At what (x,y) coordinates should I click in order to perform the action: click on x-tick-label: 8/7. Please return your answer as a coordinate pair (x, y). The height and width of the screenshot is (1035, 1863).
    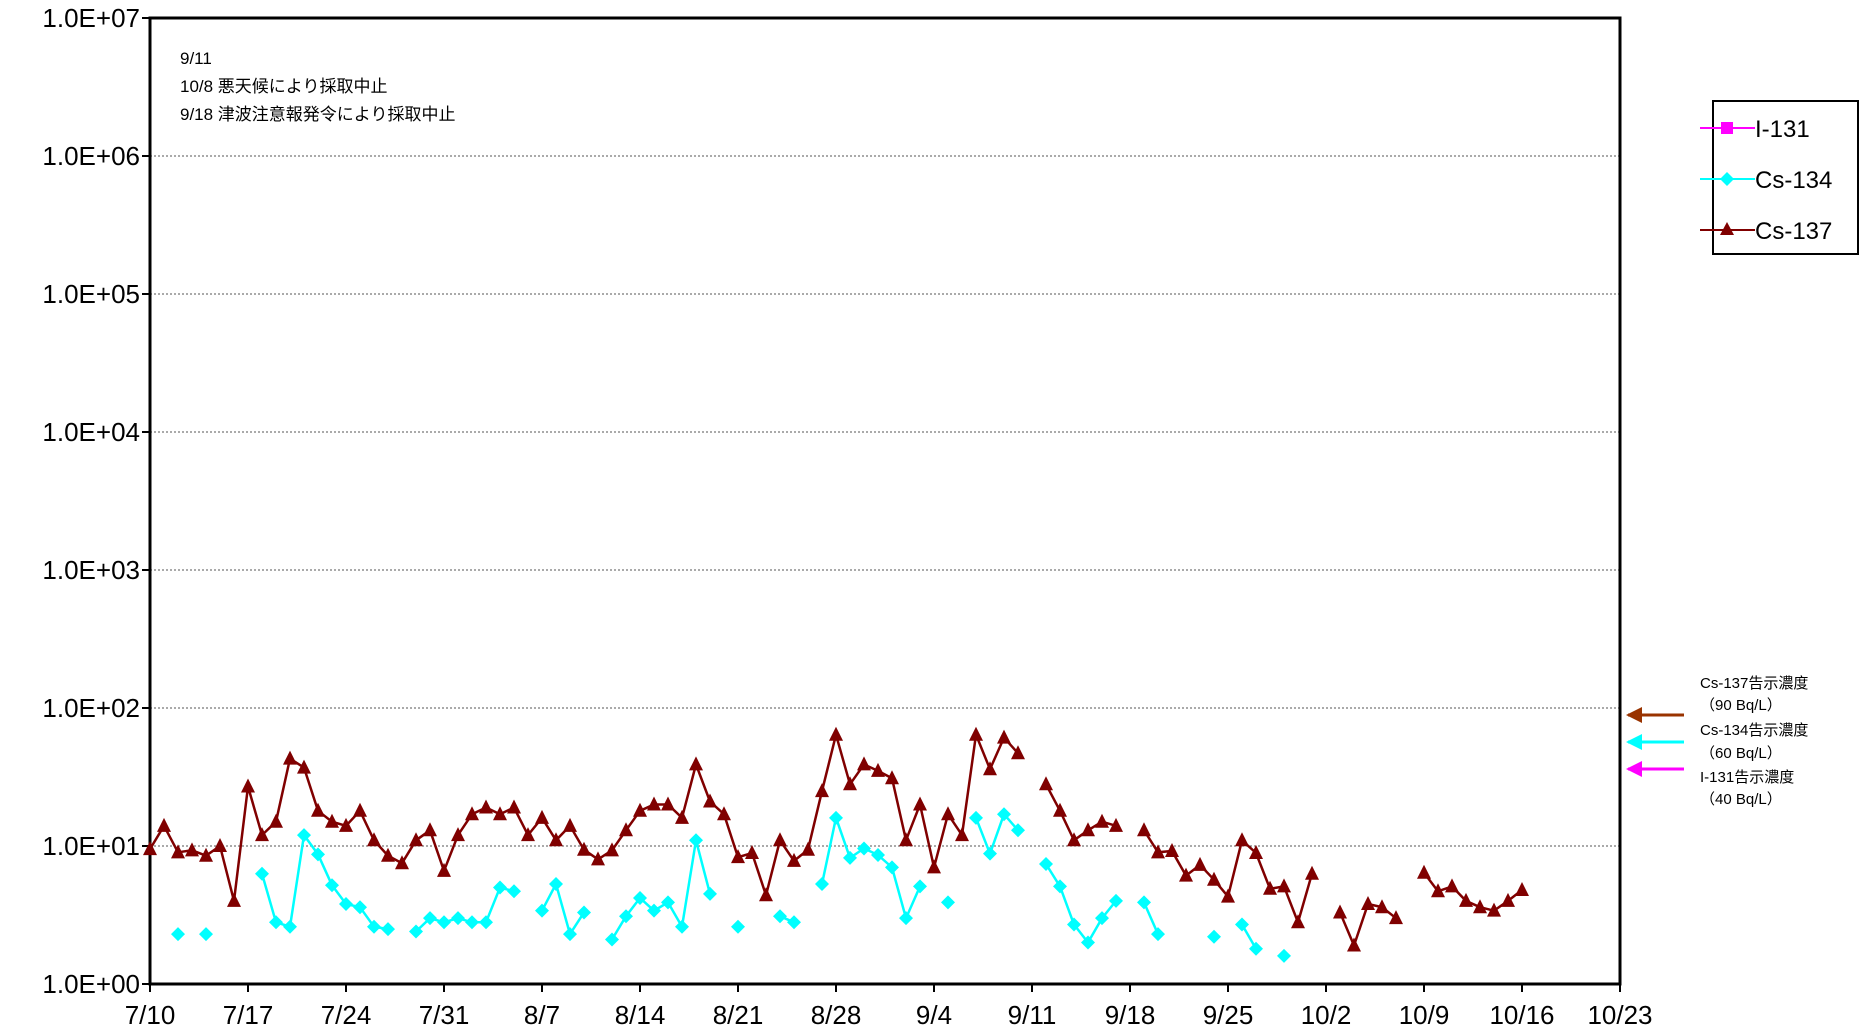
    Looking at the image, I should click on (542, 1015).